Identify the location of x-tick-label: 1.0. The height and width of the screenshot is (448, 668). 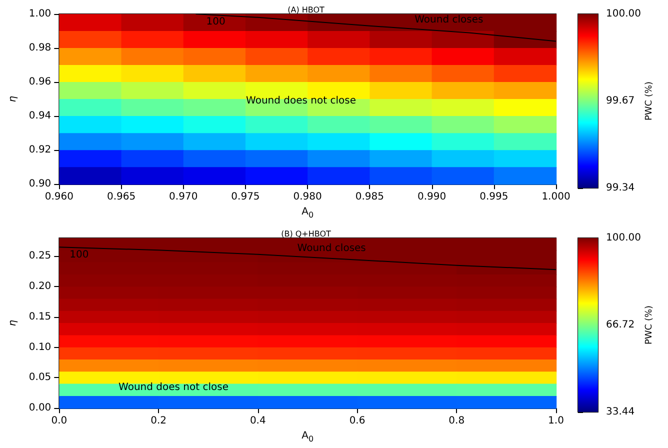
(556, 421).